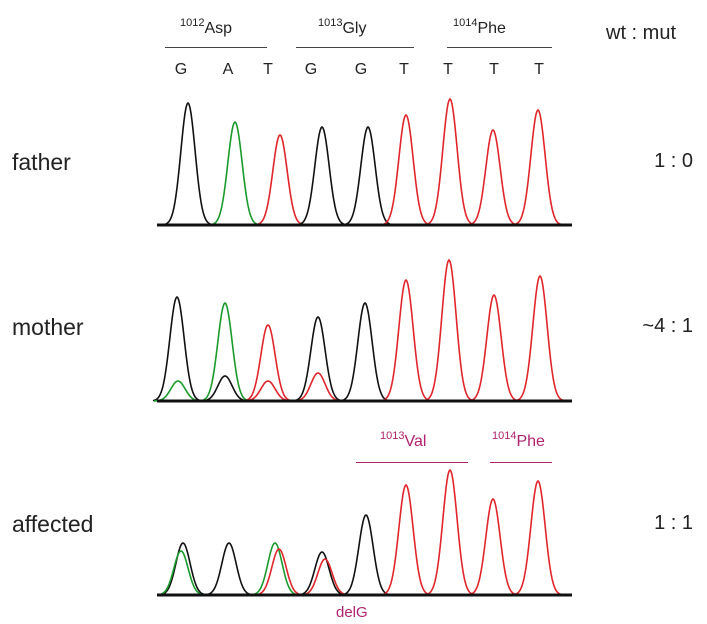 The image size is (707, 624). What do you see at coordinates (48, 327) in the screenshot?
I see `row-label-mother: mother` at bounding box center [48, 327].